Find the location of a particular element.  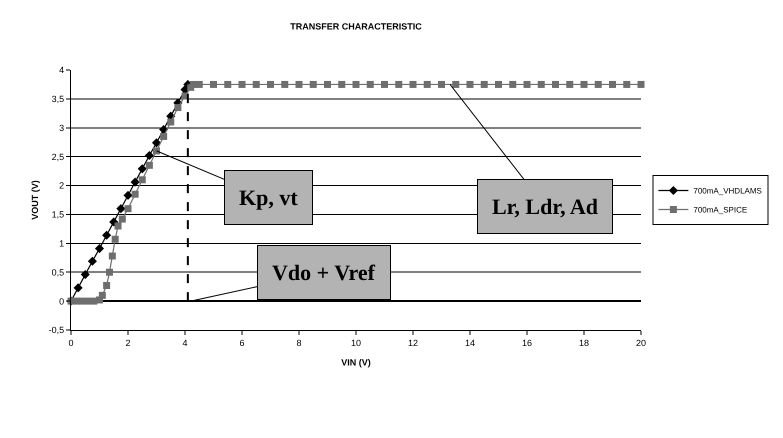

y-tick-label: 2,5 is located at coordinates (58, 157).